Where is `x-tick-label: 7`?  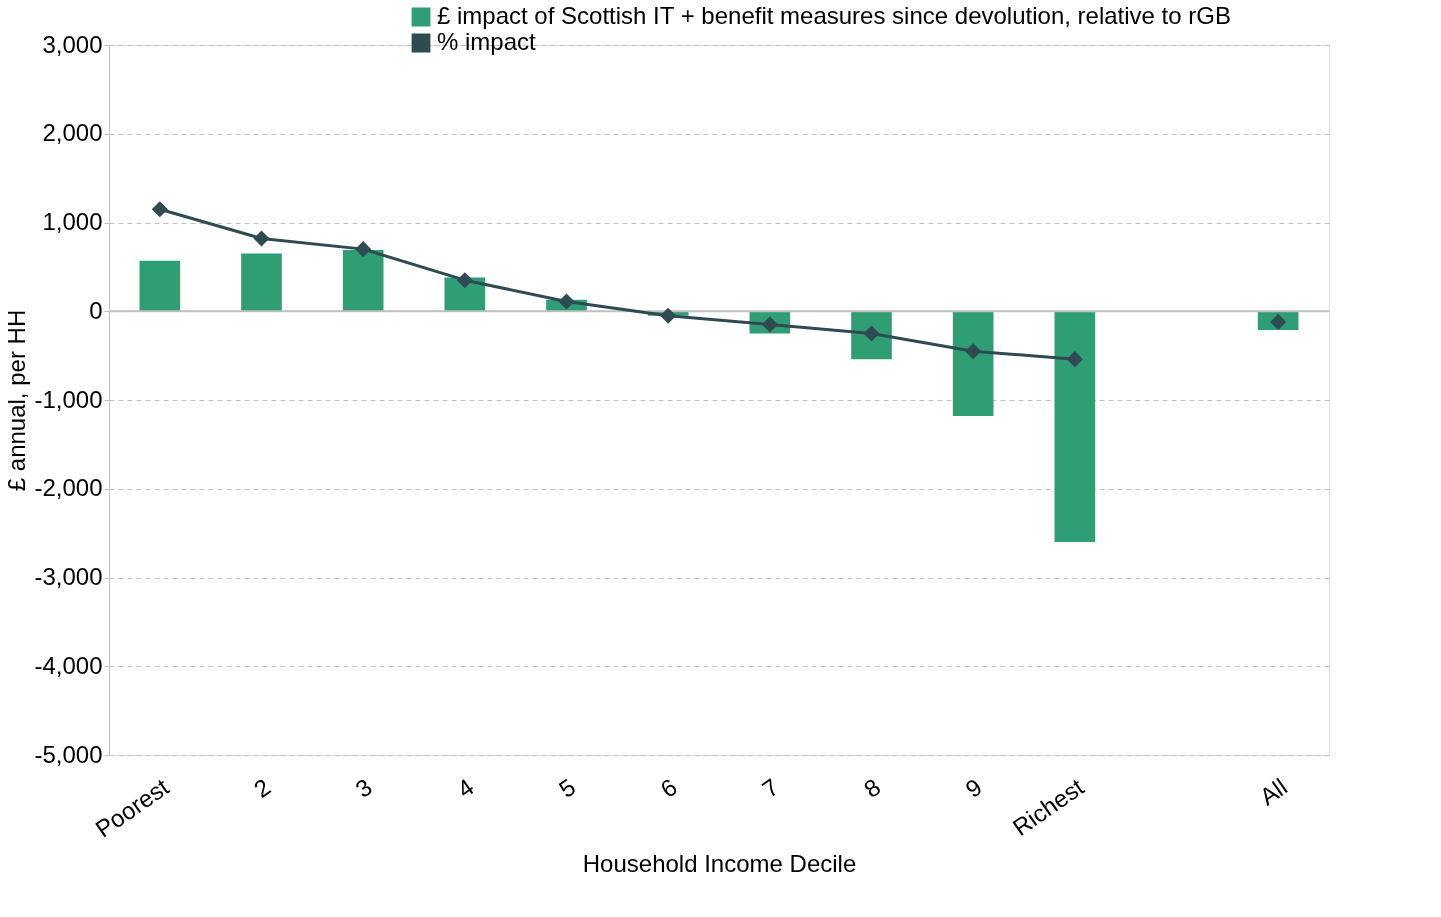 x-tick-label: 7 is located at coordinates (770, 788).